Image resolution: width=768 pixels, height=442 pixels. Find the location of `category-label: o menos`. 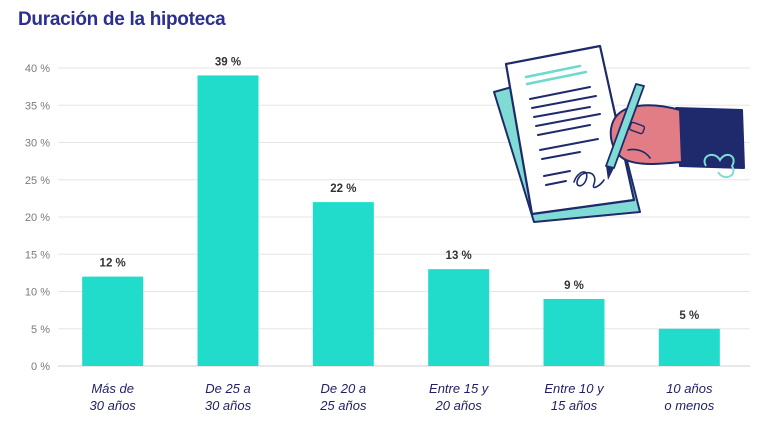

category-label: o menos is located at coordinates (689, 405).